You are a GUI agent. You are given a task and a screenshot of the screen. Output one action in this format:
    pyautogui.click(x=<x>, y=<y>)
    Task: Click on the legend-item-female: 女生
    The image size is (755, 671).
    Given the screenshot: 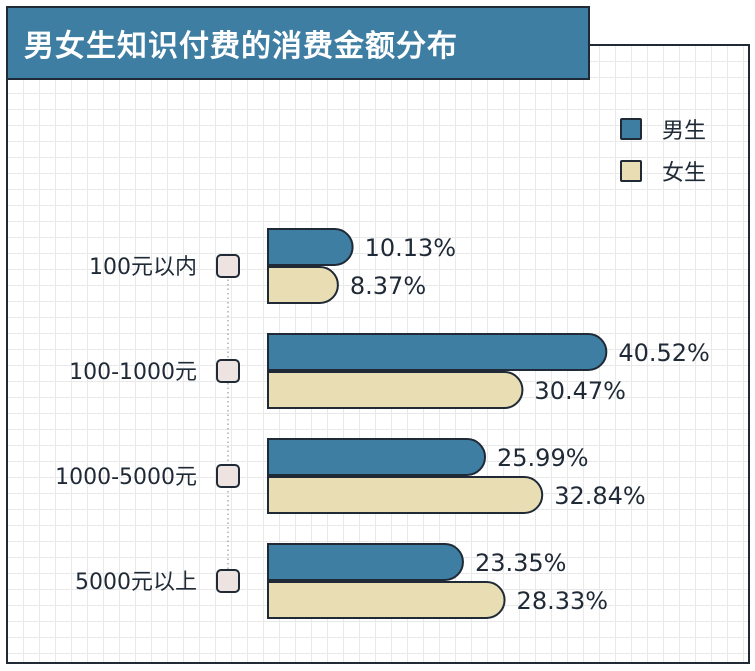 What is the action you would take?
    pyautogui.click(x=663, y=172)
    